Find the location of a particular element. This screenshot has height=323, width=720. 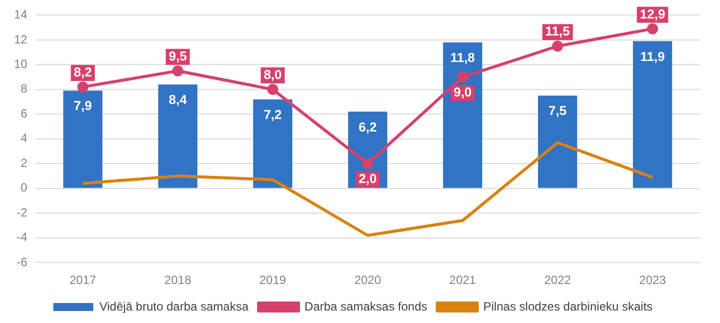

y-tick-label: -6 is located at coordinates (22, 261).